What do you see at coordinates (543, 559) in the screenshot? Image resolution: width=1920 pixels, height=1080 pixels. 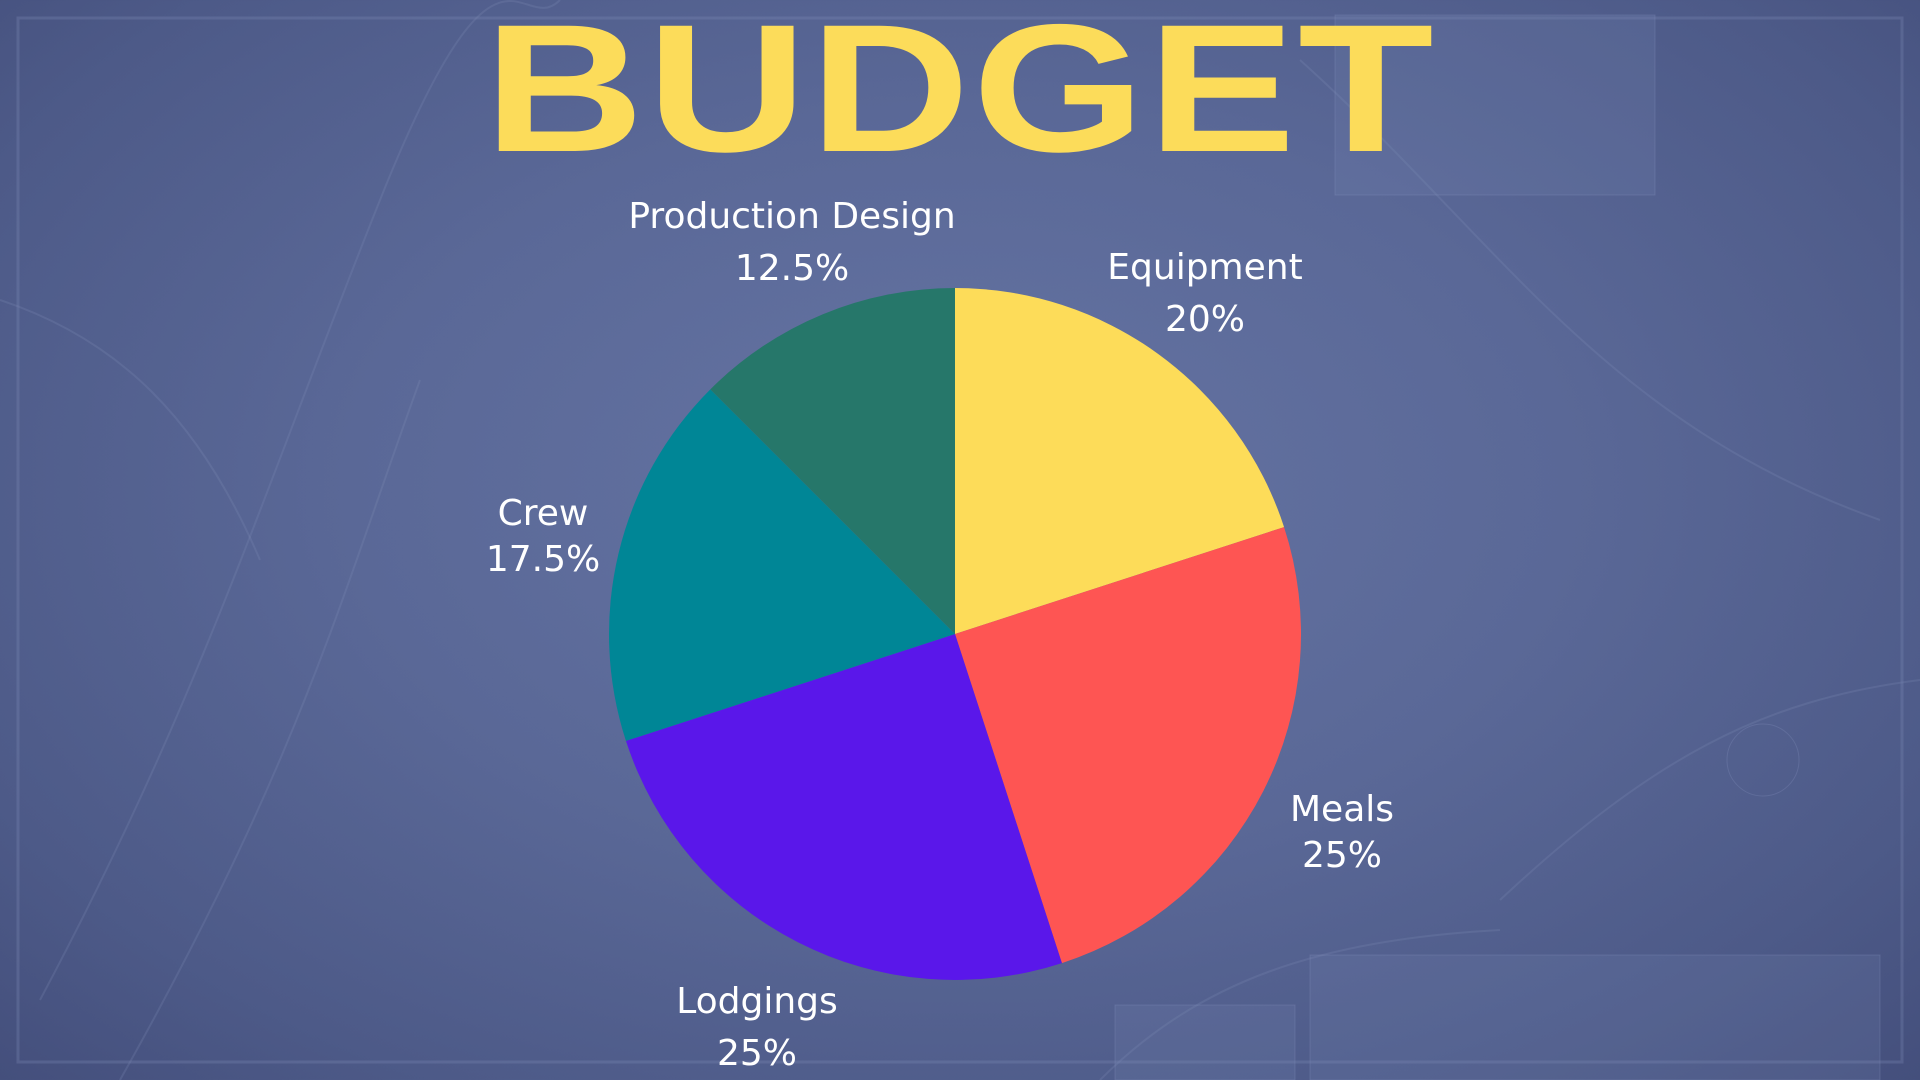 I see `slice-value-crew: 17.5%` at bounding box center [543, 559].